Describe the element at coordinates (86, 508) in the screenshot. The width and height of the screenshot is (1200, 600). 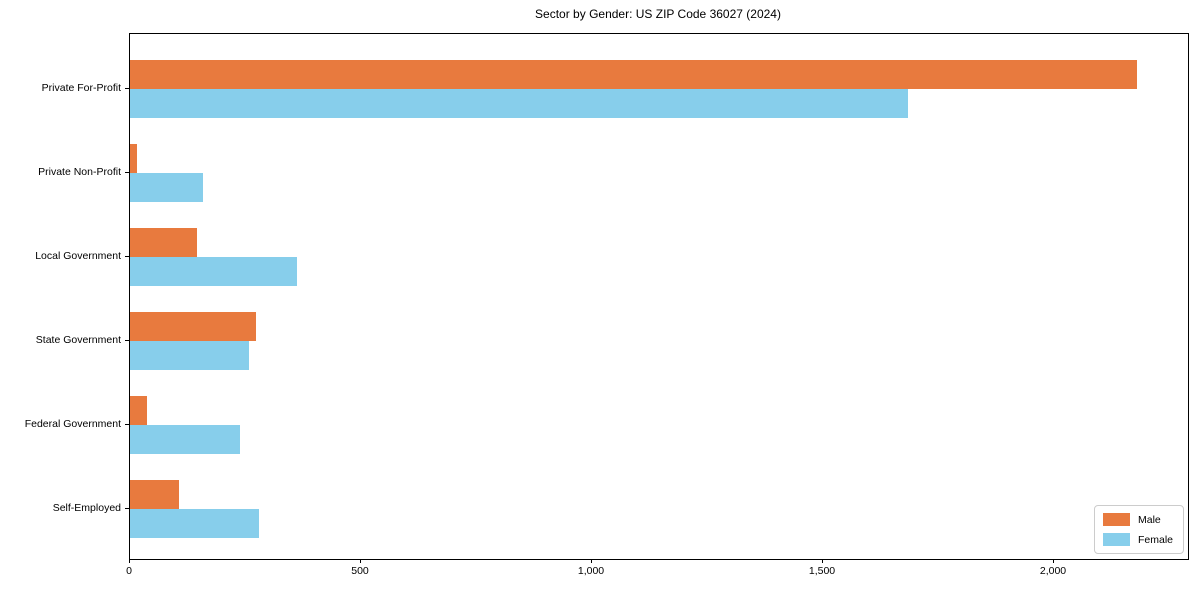
I see `y-category-label-5: Self-Employed` at that location.